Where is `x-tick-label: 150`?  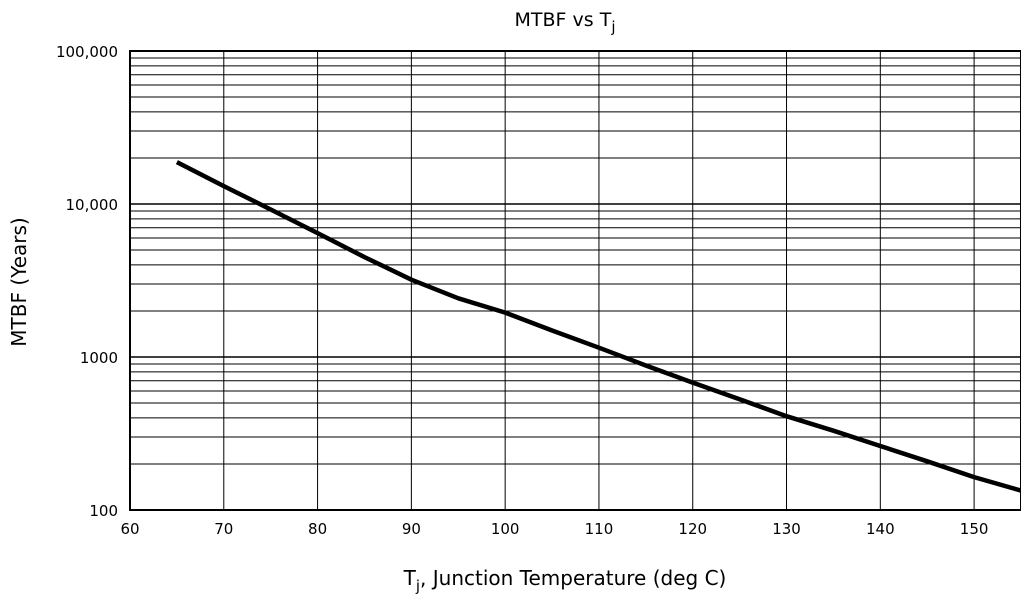
x-tick-label: 150 is located at coordinates (974, 529).